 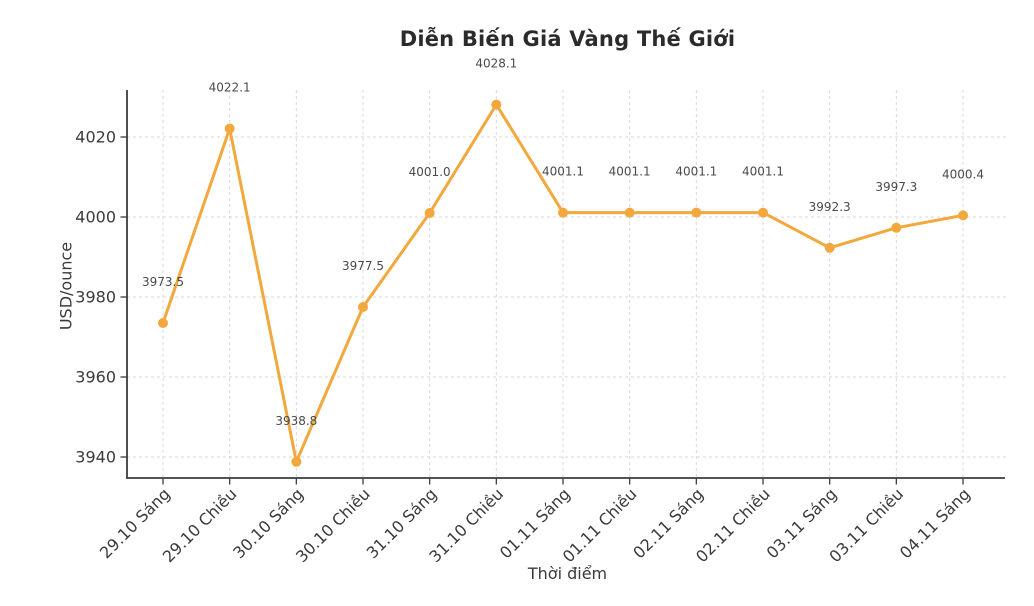 I want to click on y-tick-label: 4000, so click(x=95, y=217).